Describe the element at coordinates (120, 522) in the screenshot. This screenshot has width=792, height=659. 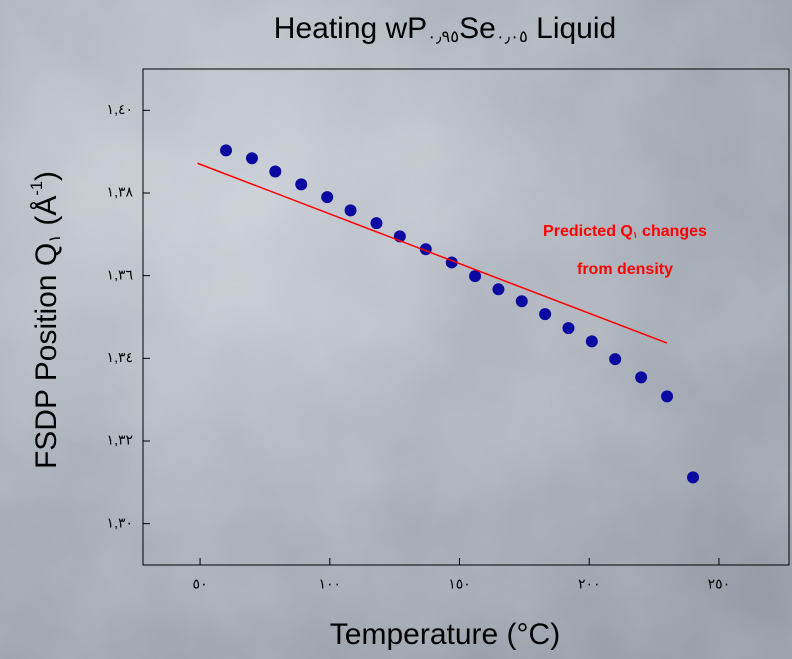
I see `y-tick-label: ١,٣٠` at that location.